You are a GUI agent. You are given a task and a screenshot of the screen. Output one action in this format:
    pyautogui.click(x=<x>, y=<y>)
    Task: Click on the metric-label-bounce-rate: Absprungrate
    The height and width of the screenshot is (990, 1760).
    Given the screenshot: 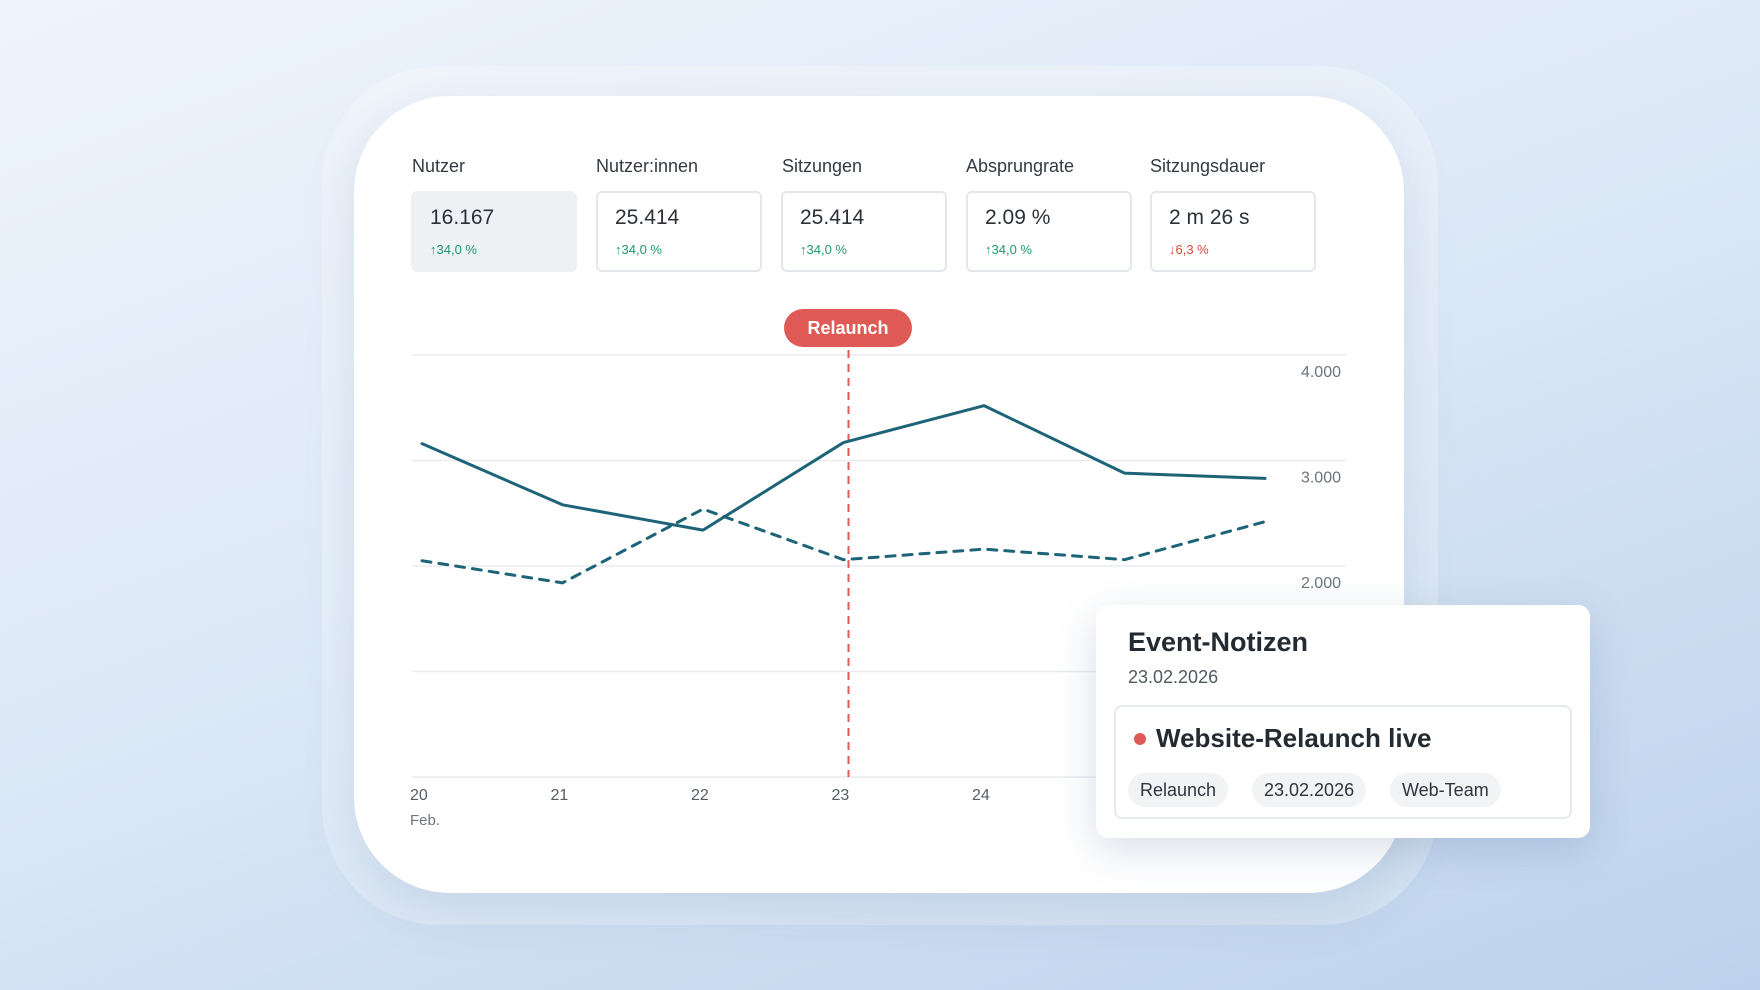 What is the action you would take?
    pyautogui.click(x=1020, y=166)
    